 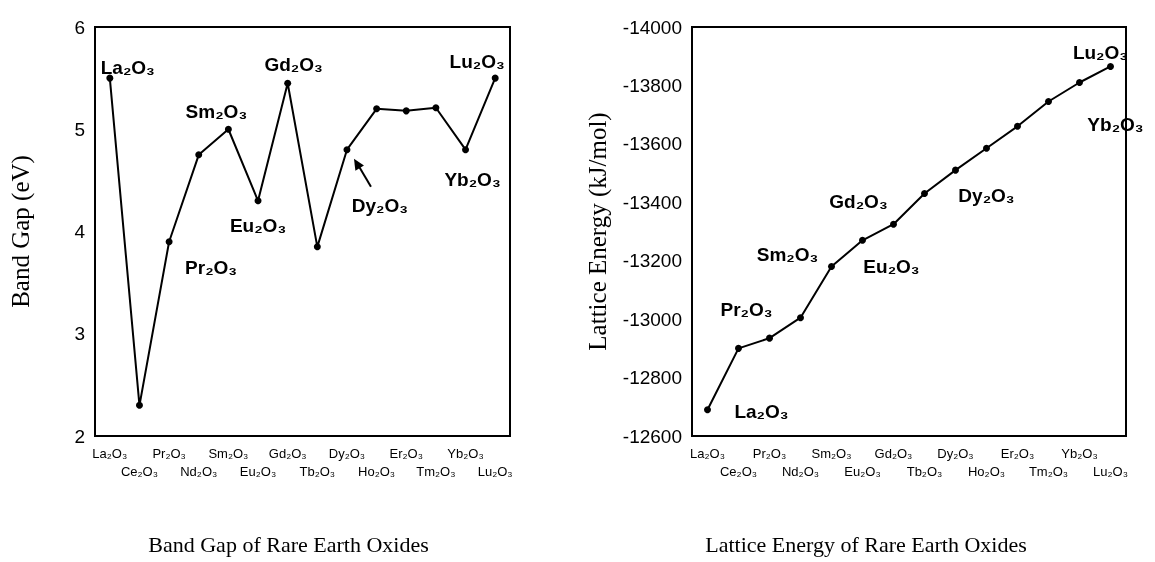 I want to click on annotation: Yb₂O₃, so click(x=472, y=180).